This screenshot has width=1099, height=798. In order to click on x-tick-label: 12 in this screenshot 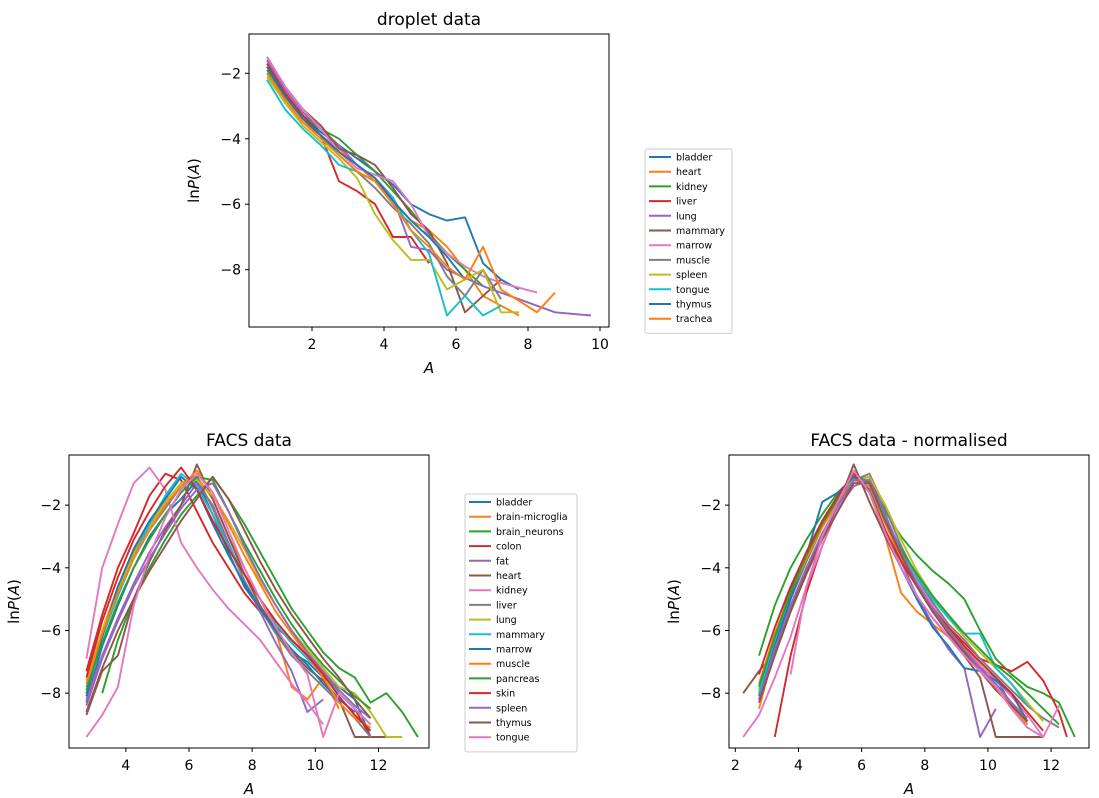, I will do `click(1051, 766)`.